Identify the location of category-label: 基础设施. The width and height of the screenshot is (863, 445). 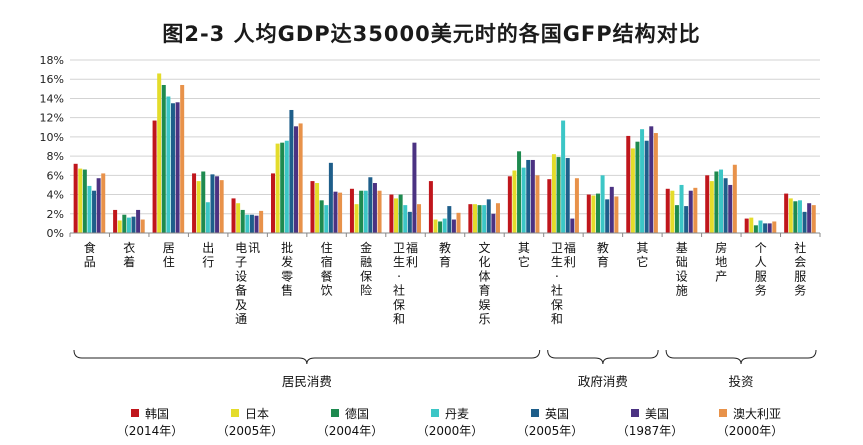
(682, 269).